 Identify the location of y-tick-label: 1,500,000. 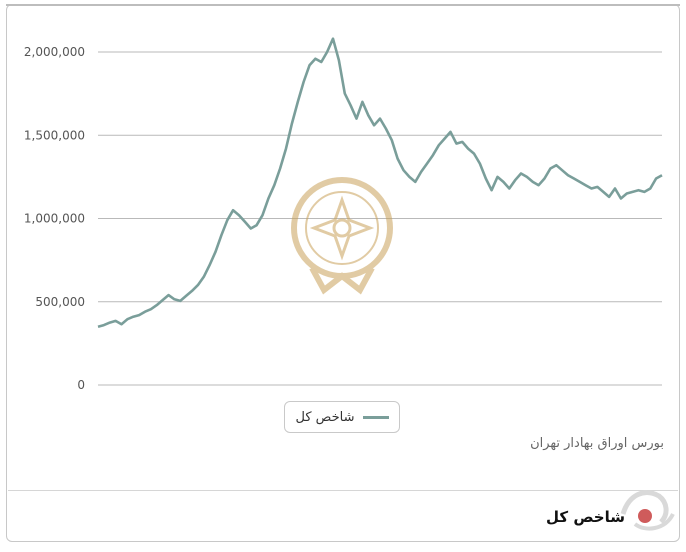
(54, 135).